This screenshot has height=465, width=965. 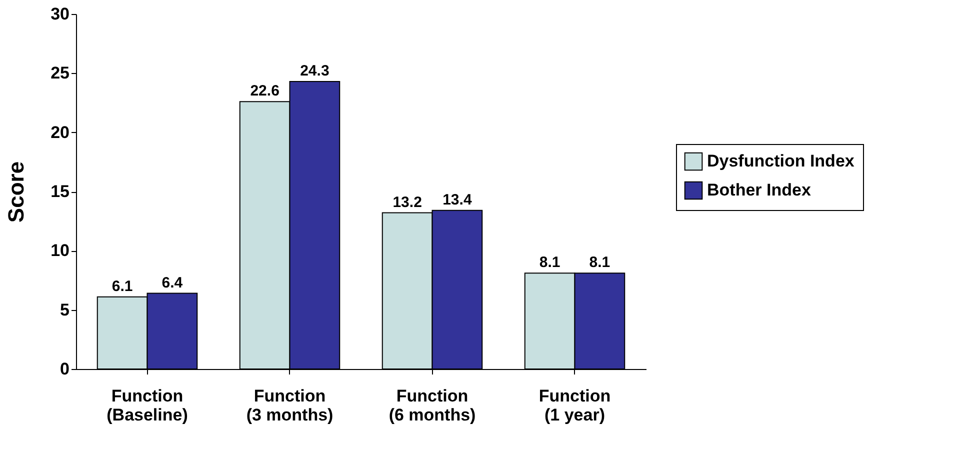 I want to click on y-tick-label: 25, so click(x=60, y=73).